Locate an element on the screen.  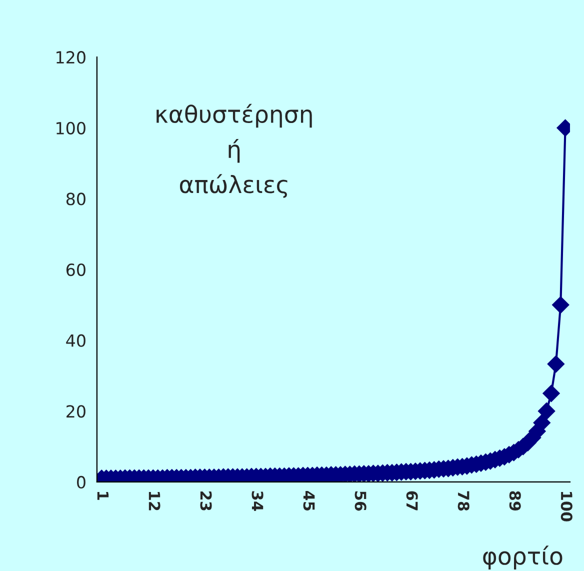
x-tick-label: 23 is located at coordinates (206, 500).